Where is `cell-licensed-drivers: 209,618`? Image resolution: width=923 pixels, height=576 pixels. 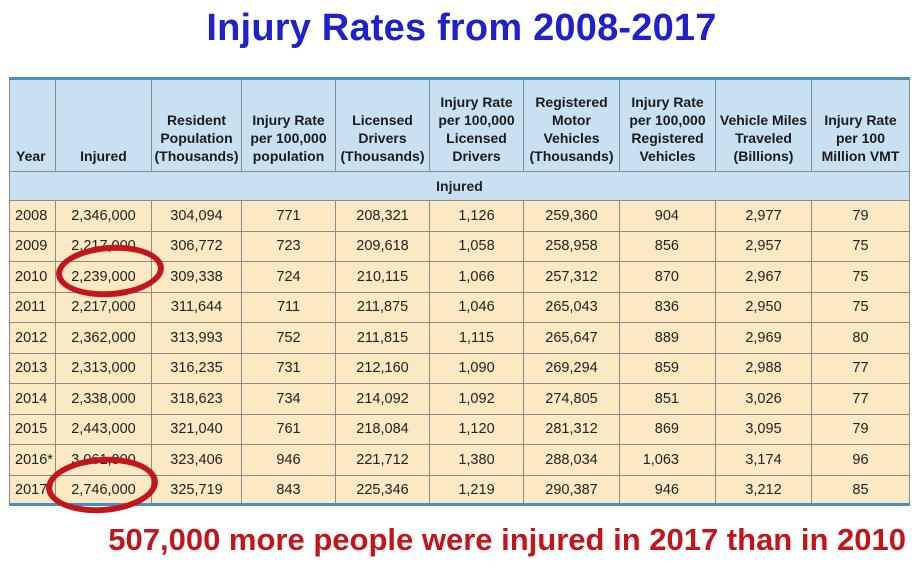 cell-licensed-drivers: 209,618 is located at coordinates (382, 246).